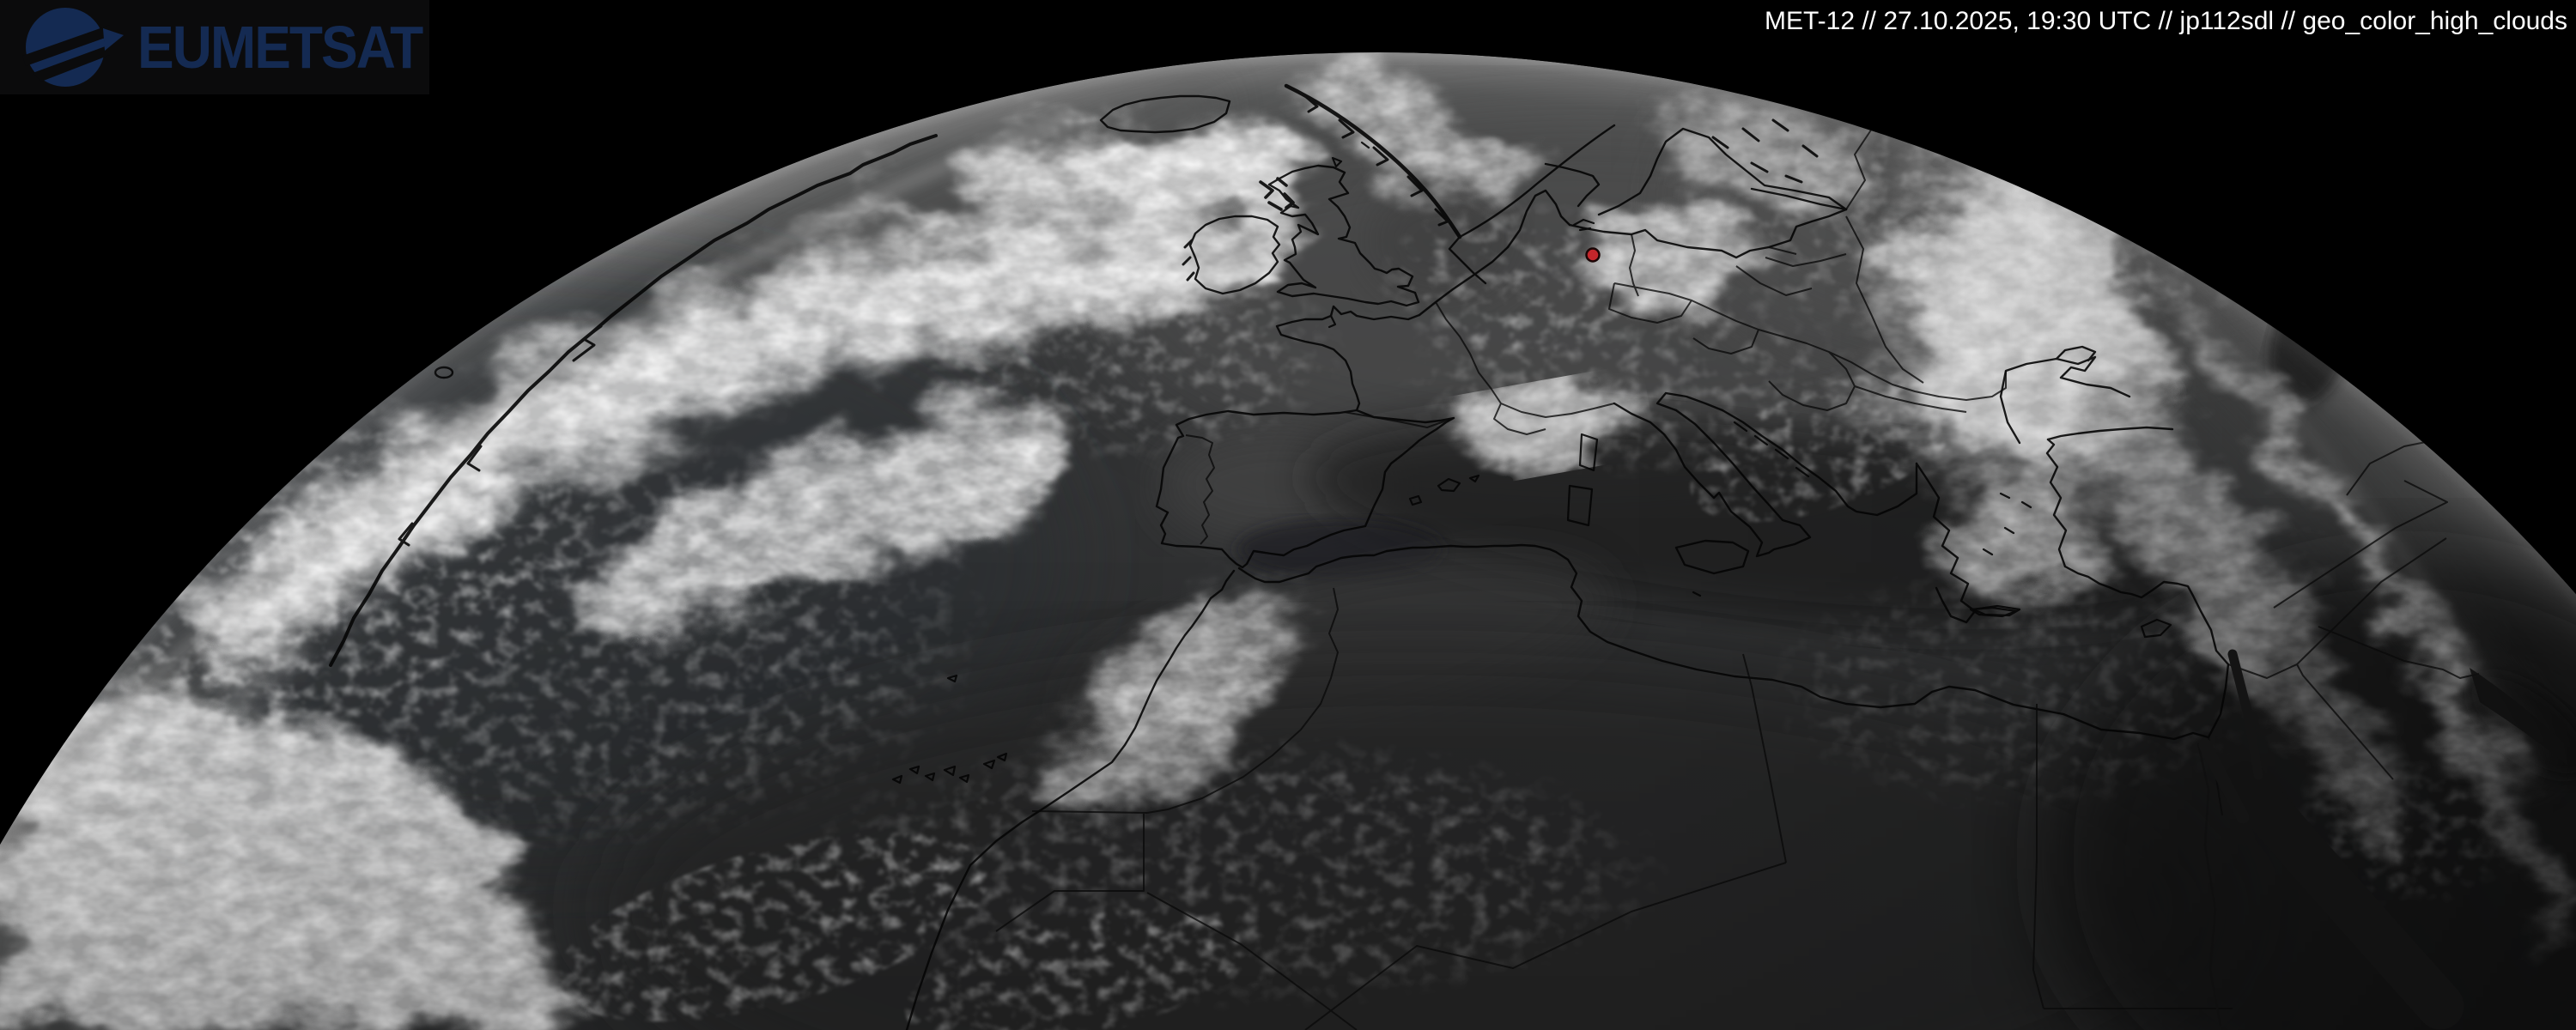 This screenshot has width=2576, height=1030. What do you see at coordinates (1593, 255) in the screenshot?
I see `location-marker` at bounding box center [1593, 255].